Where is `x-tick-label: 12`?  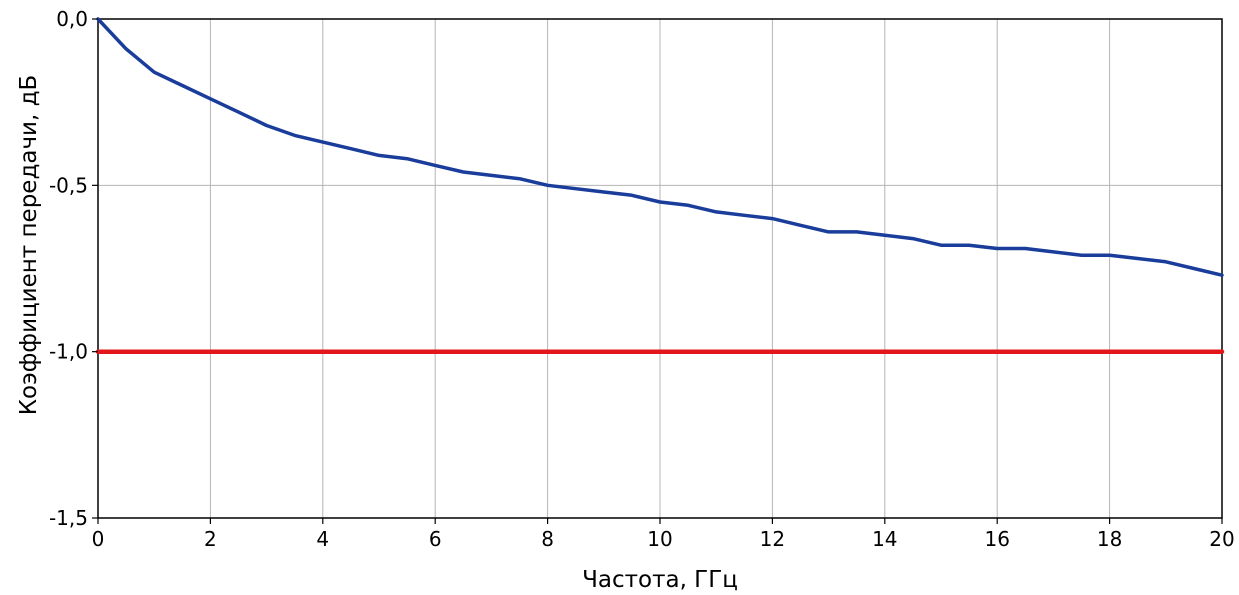 x-tick-label: 12 is located at coordinates (772, 539).